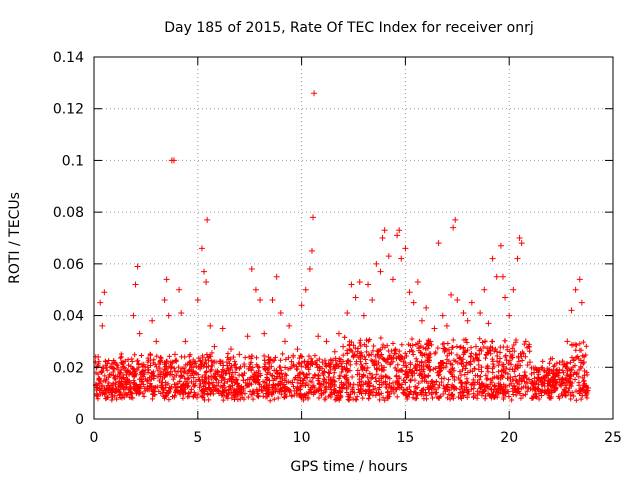  I want to click on x-axis-label: GPS time / hours, so click(348, 467).